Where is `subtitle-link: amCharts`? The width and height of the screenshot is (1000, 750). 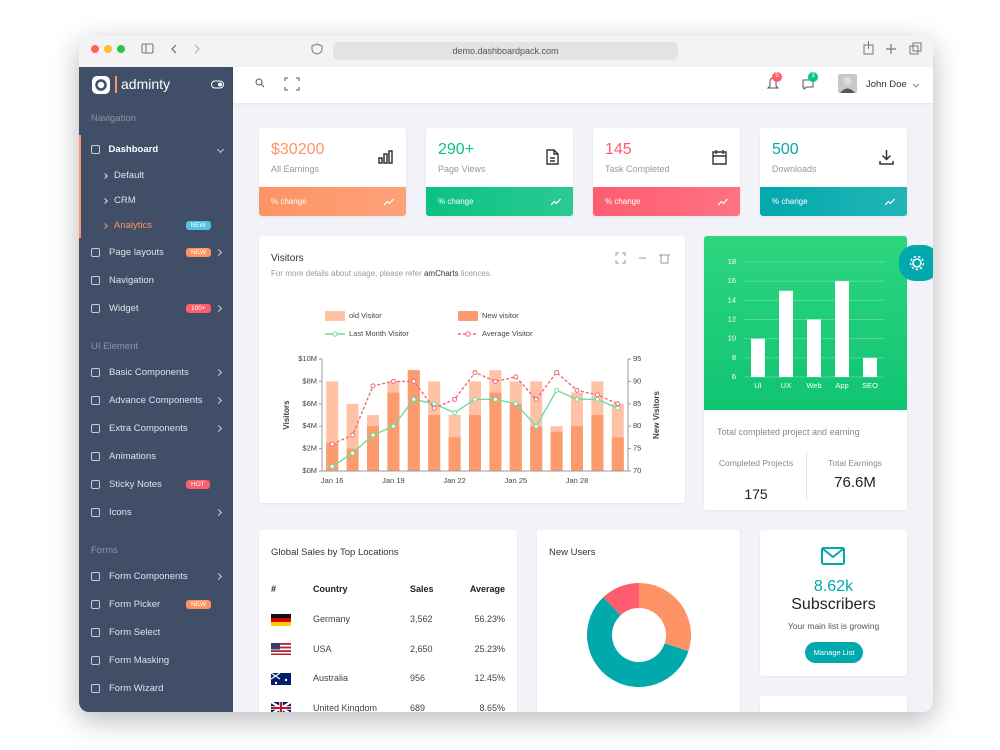 subtitle-link: amCharts is located at coordinates (441, 273).